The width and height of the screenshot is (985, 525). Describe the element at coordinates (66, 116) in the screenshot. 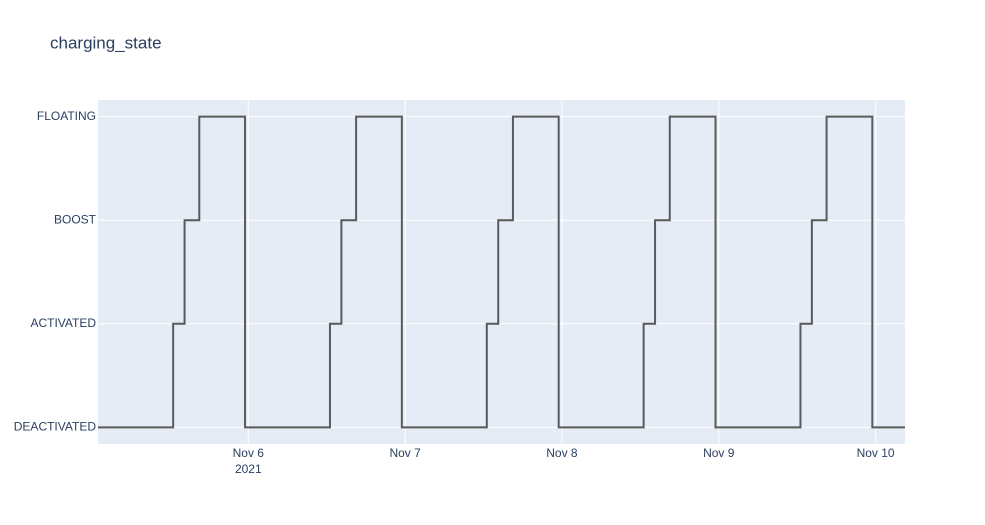

I see `y-tick-label: FLOATING` at that location.